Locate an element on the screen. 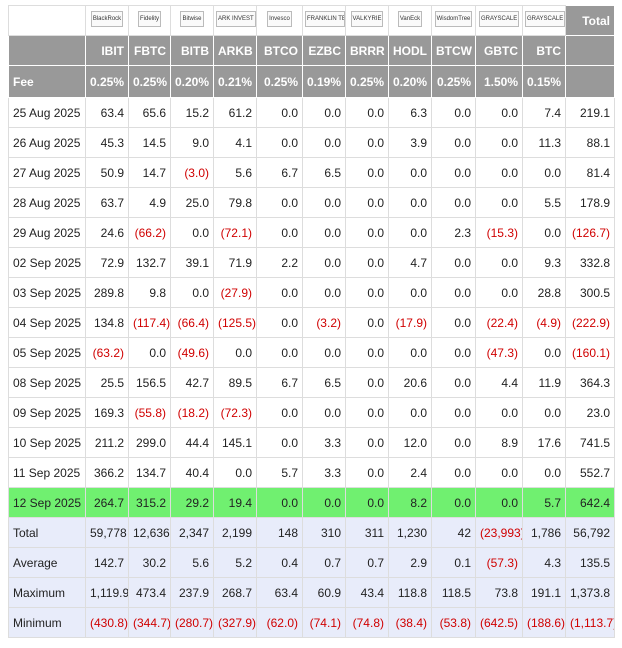 This screenshot has width=622, height=648. flow-value: 17.6 is located at coordinates (544, 442).